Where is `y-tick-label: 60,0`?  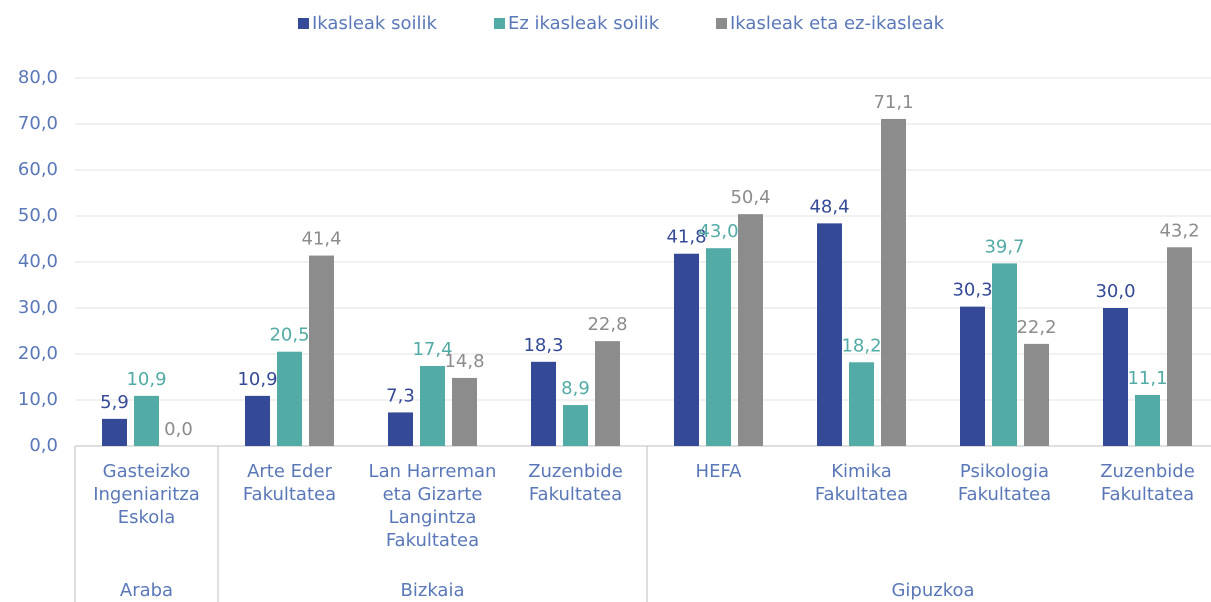 y-tick-label: 60,0 is located at coordinates (38, 169).